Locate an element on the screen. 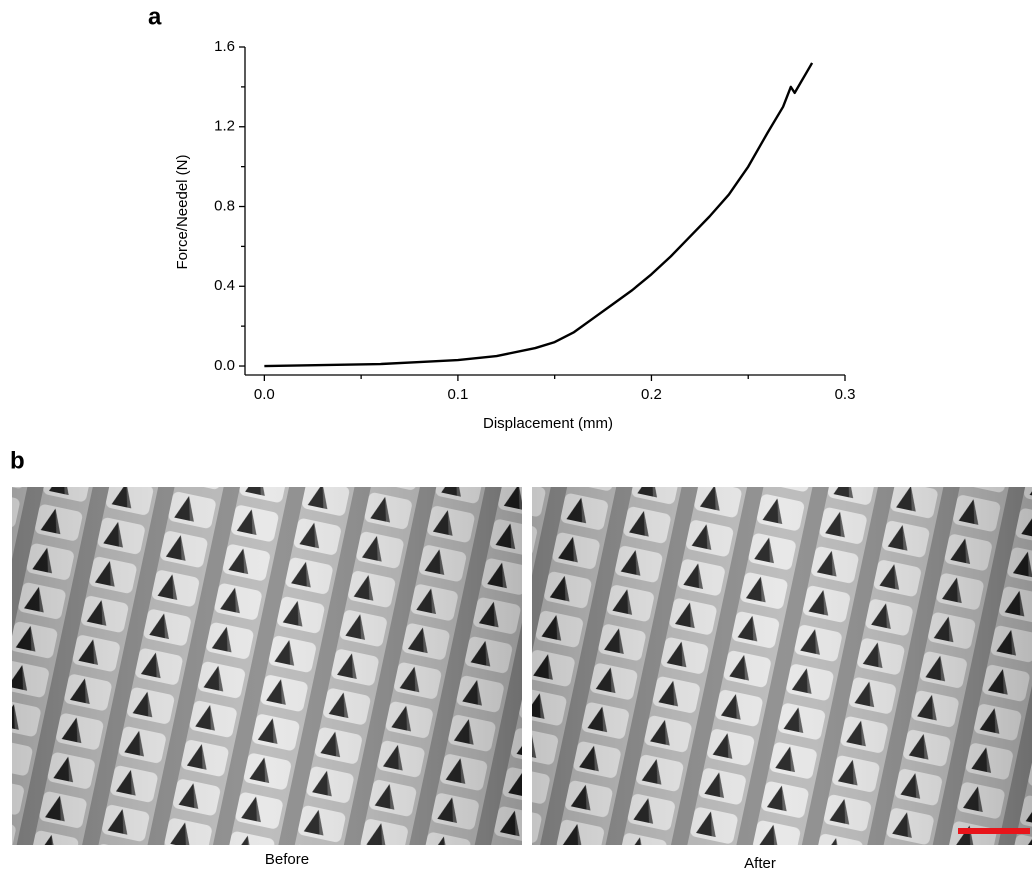  image-caption: Before is located at coordinates (287, 859).